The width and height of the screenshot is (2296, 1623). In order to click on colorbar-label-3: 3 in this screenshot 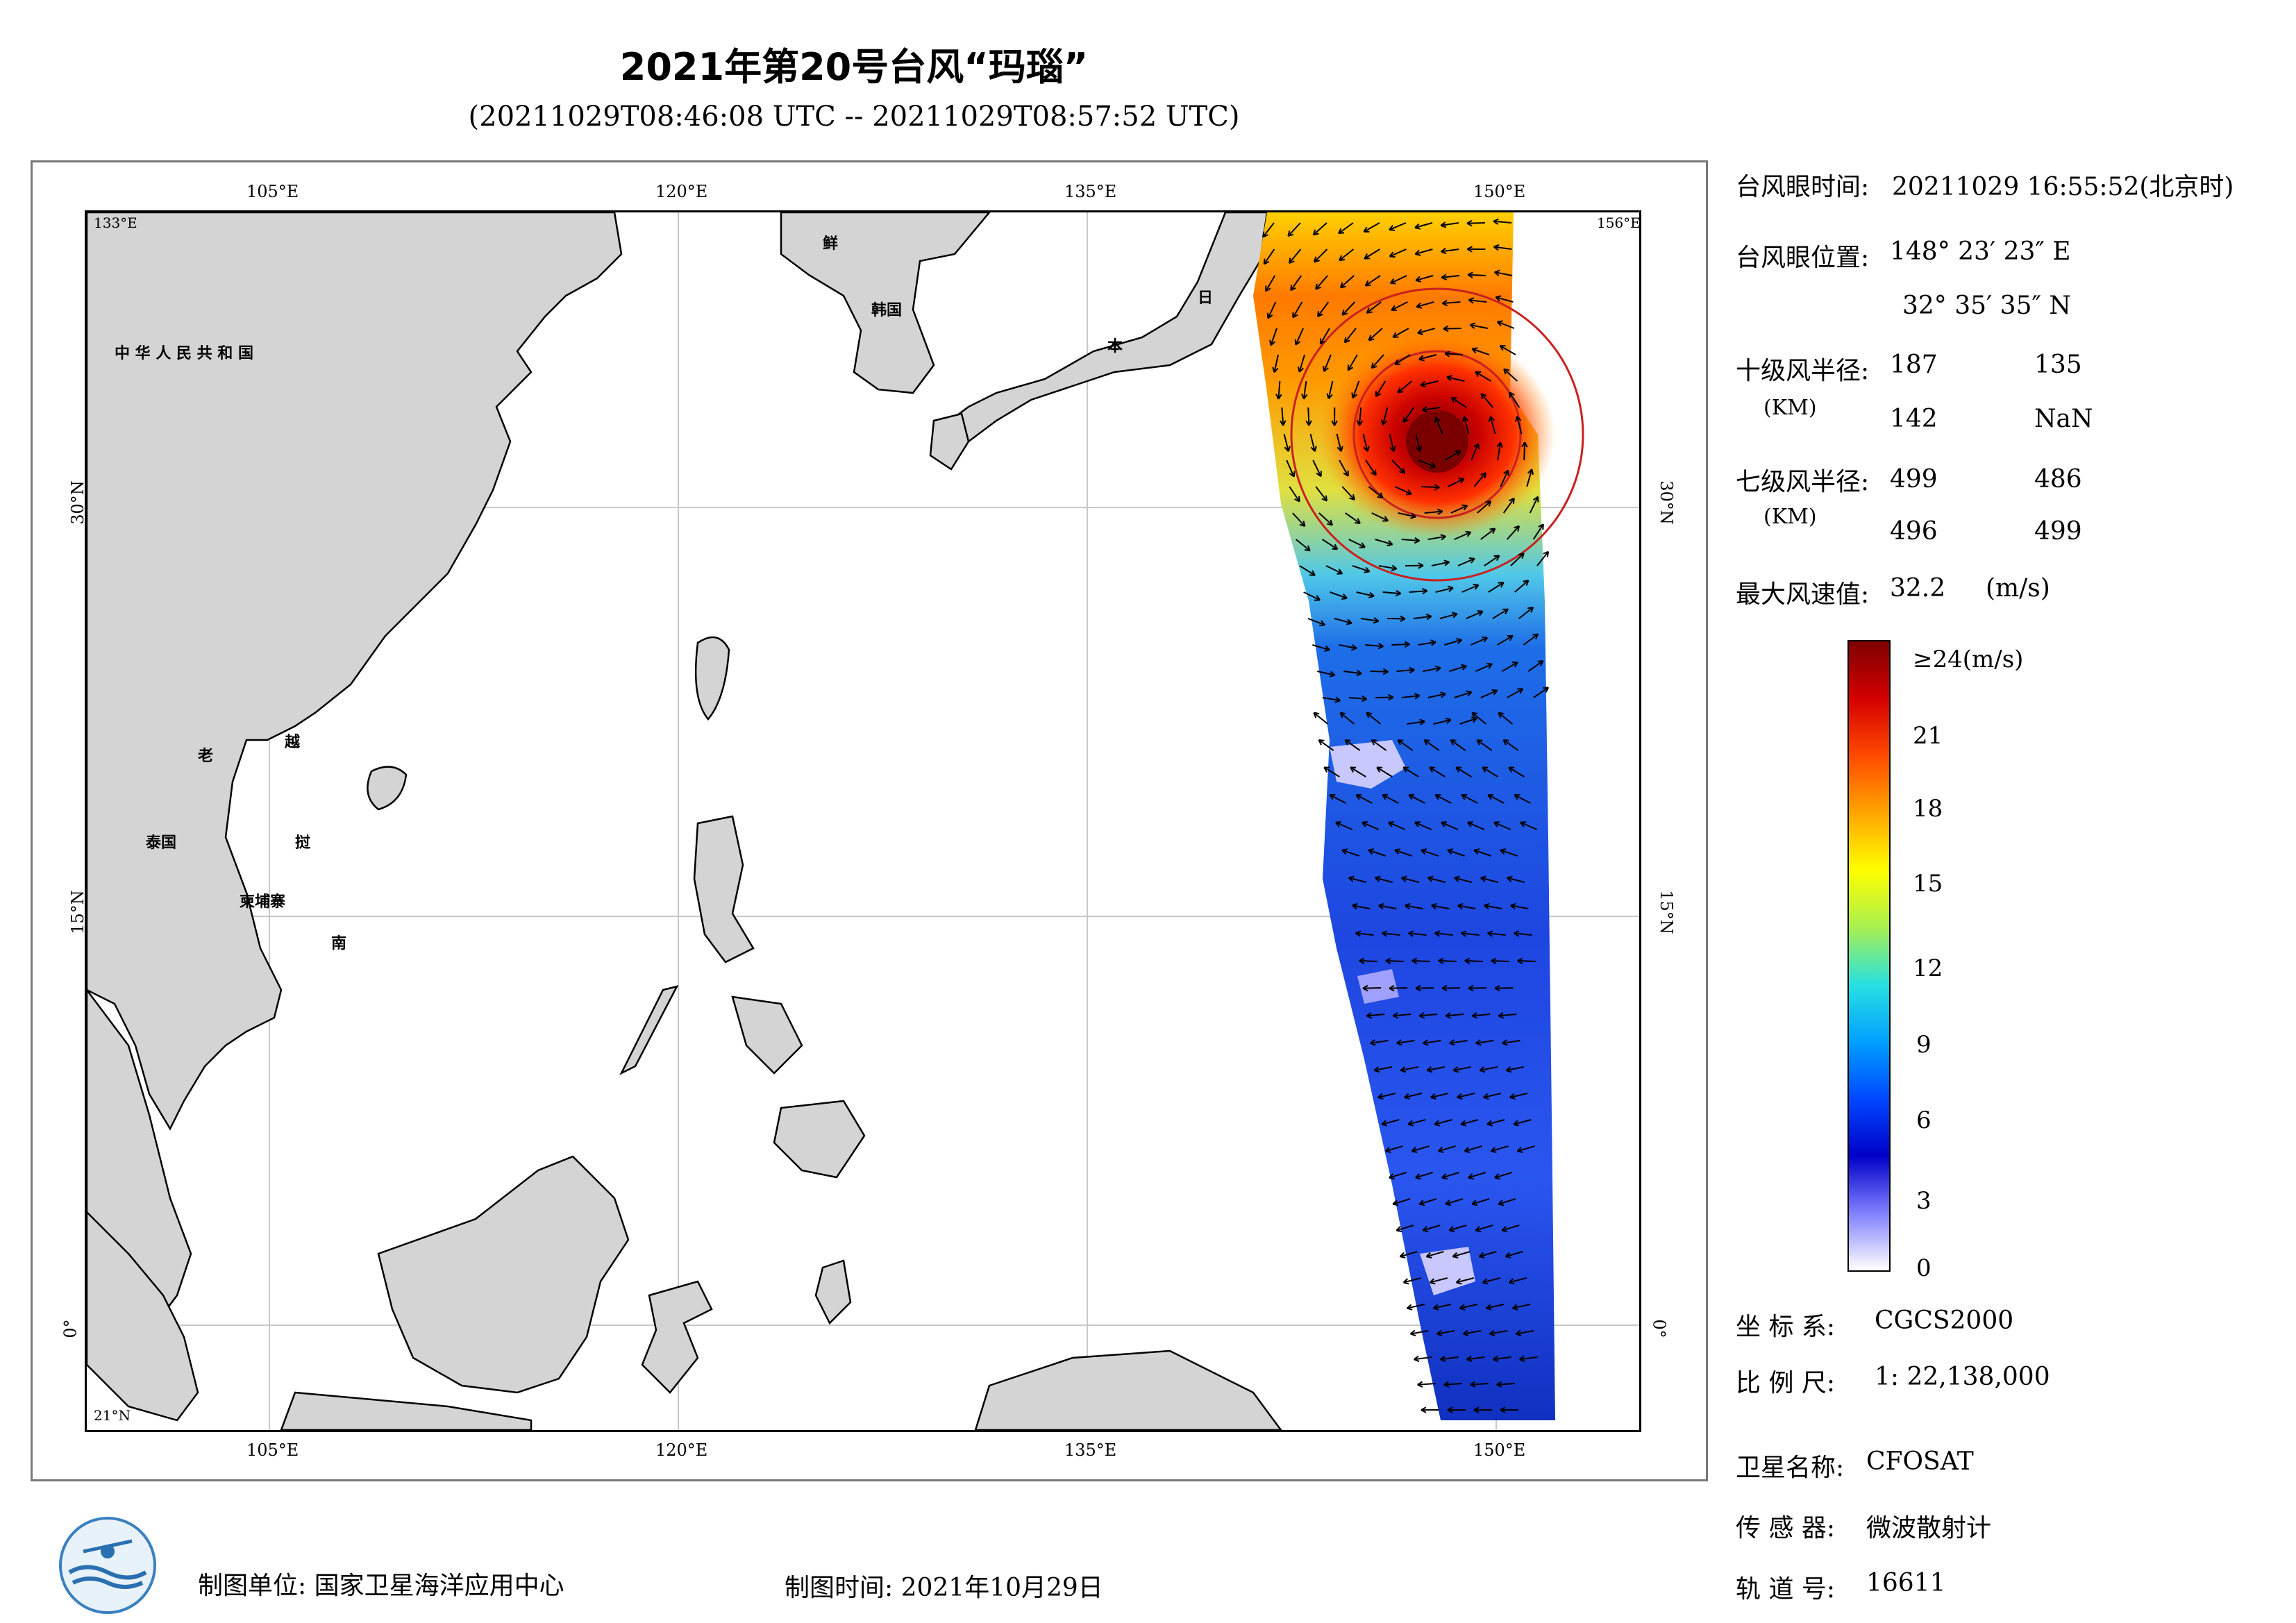, I will do `click(1924, 1201)`.